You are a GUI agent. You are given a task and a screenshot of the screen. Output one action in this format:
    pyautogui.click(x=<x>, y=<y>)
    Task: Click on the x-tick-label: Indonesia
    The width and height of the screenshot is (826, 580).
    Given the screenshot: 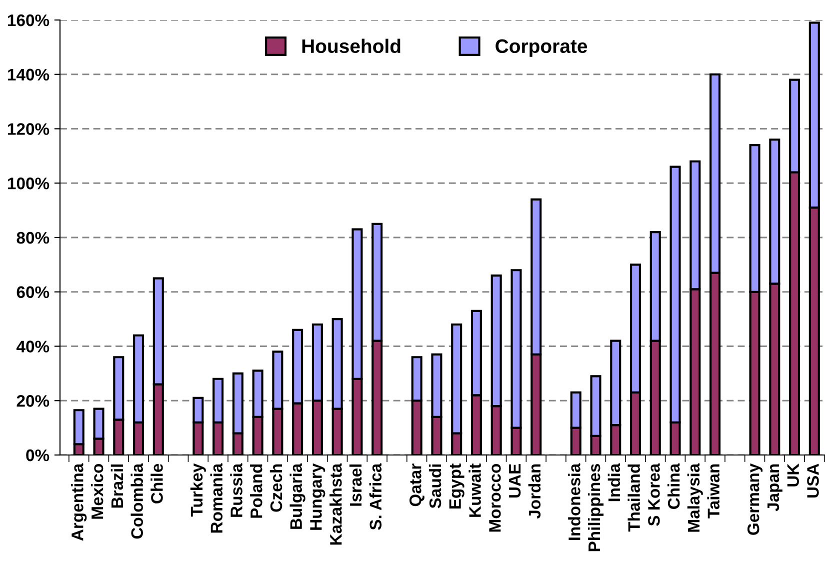 What is the action you would take?
    pyautogui.click(x=574, y=501)
    